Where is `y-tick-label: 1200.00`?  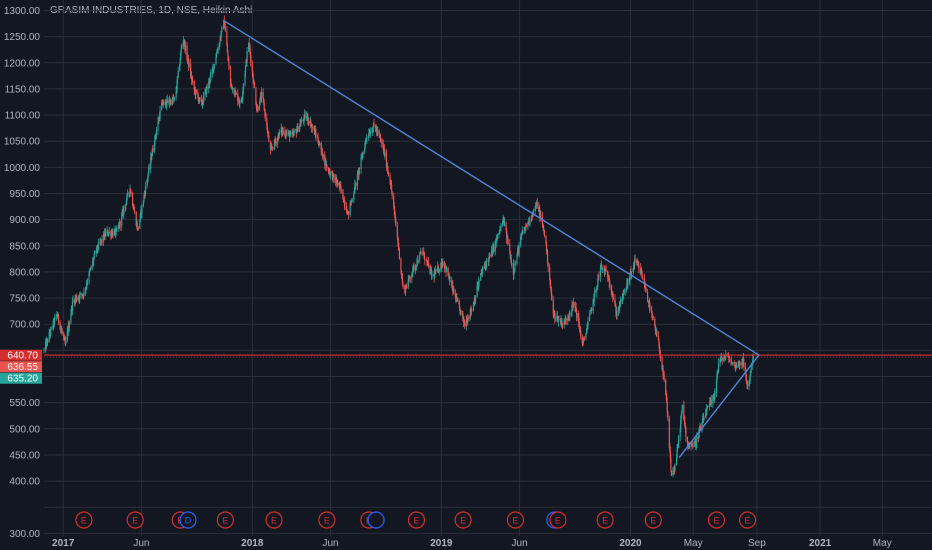
y-tick-label: 1200.00 is located at coordinates (22, 63).